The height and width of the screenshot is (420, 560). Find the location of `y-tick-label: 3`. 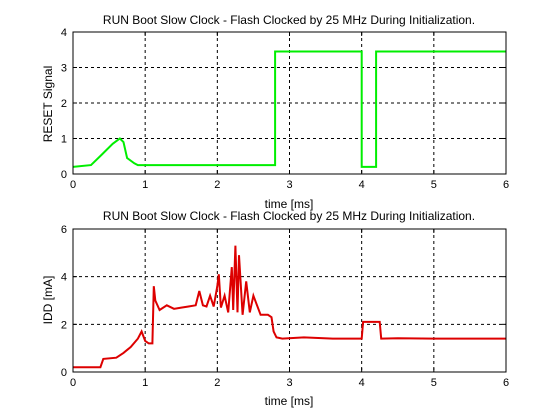

y-tick-label: 3 is located at coordinates (64, 69).